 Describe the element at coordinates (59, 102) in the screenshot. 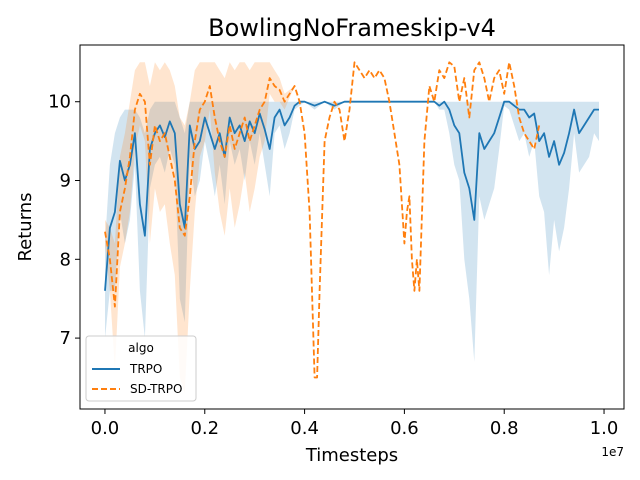

I see `y-tick-label: 10` at that location.